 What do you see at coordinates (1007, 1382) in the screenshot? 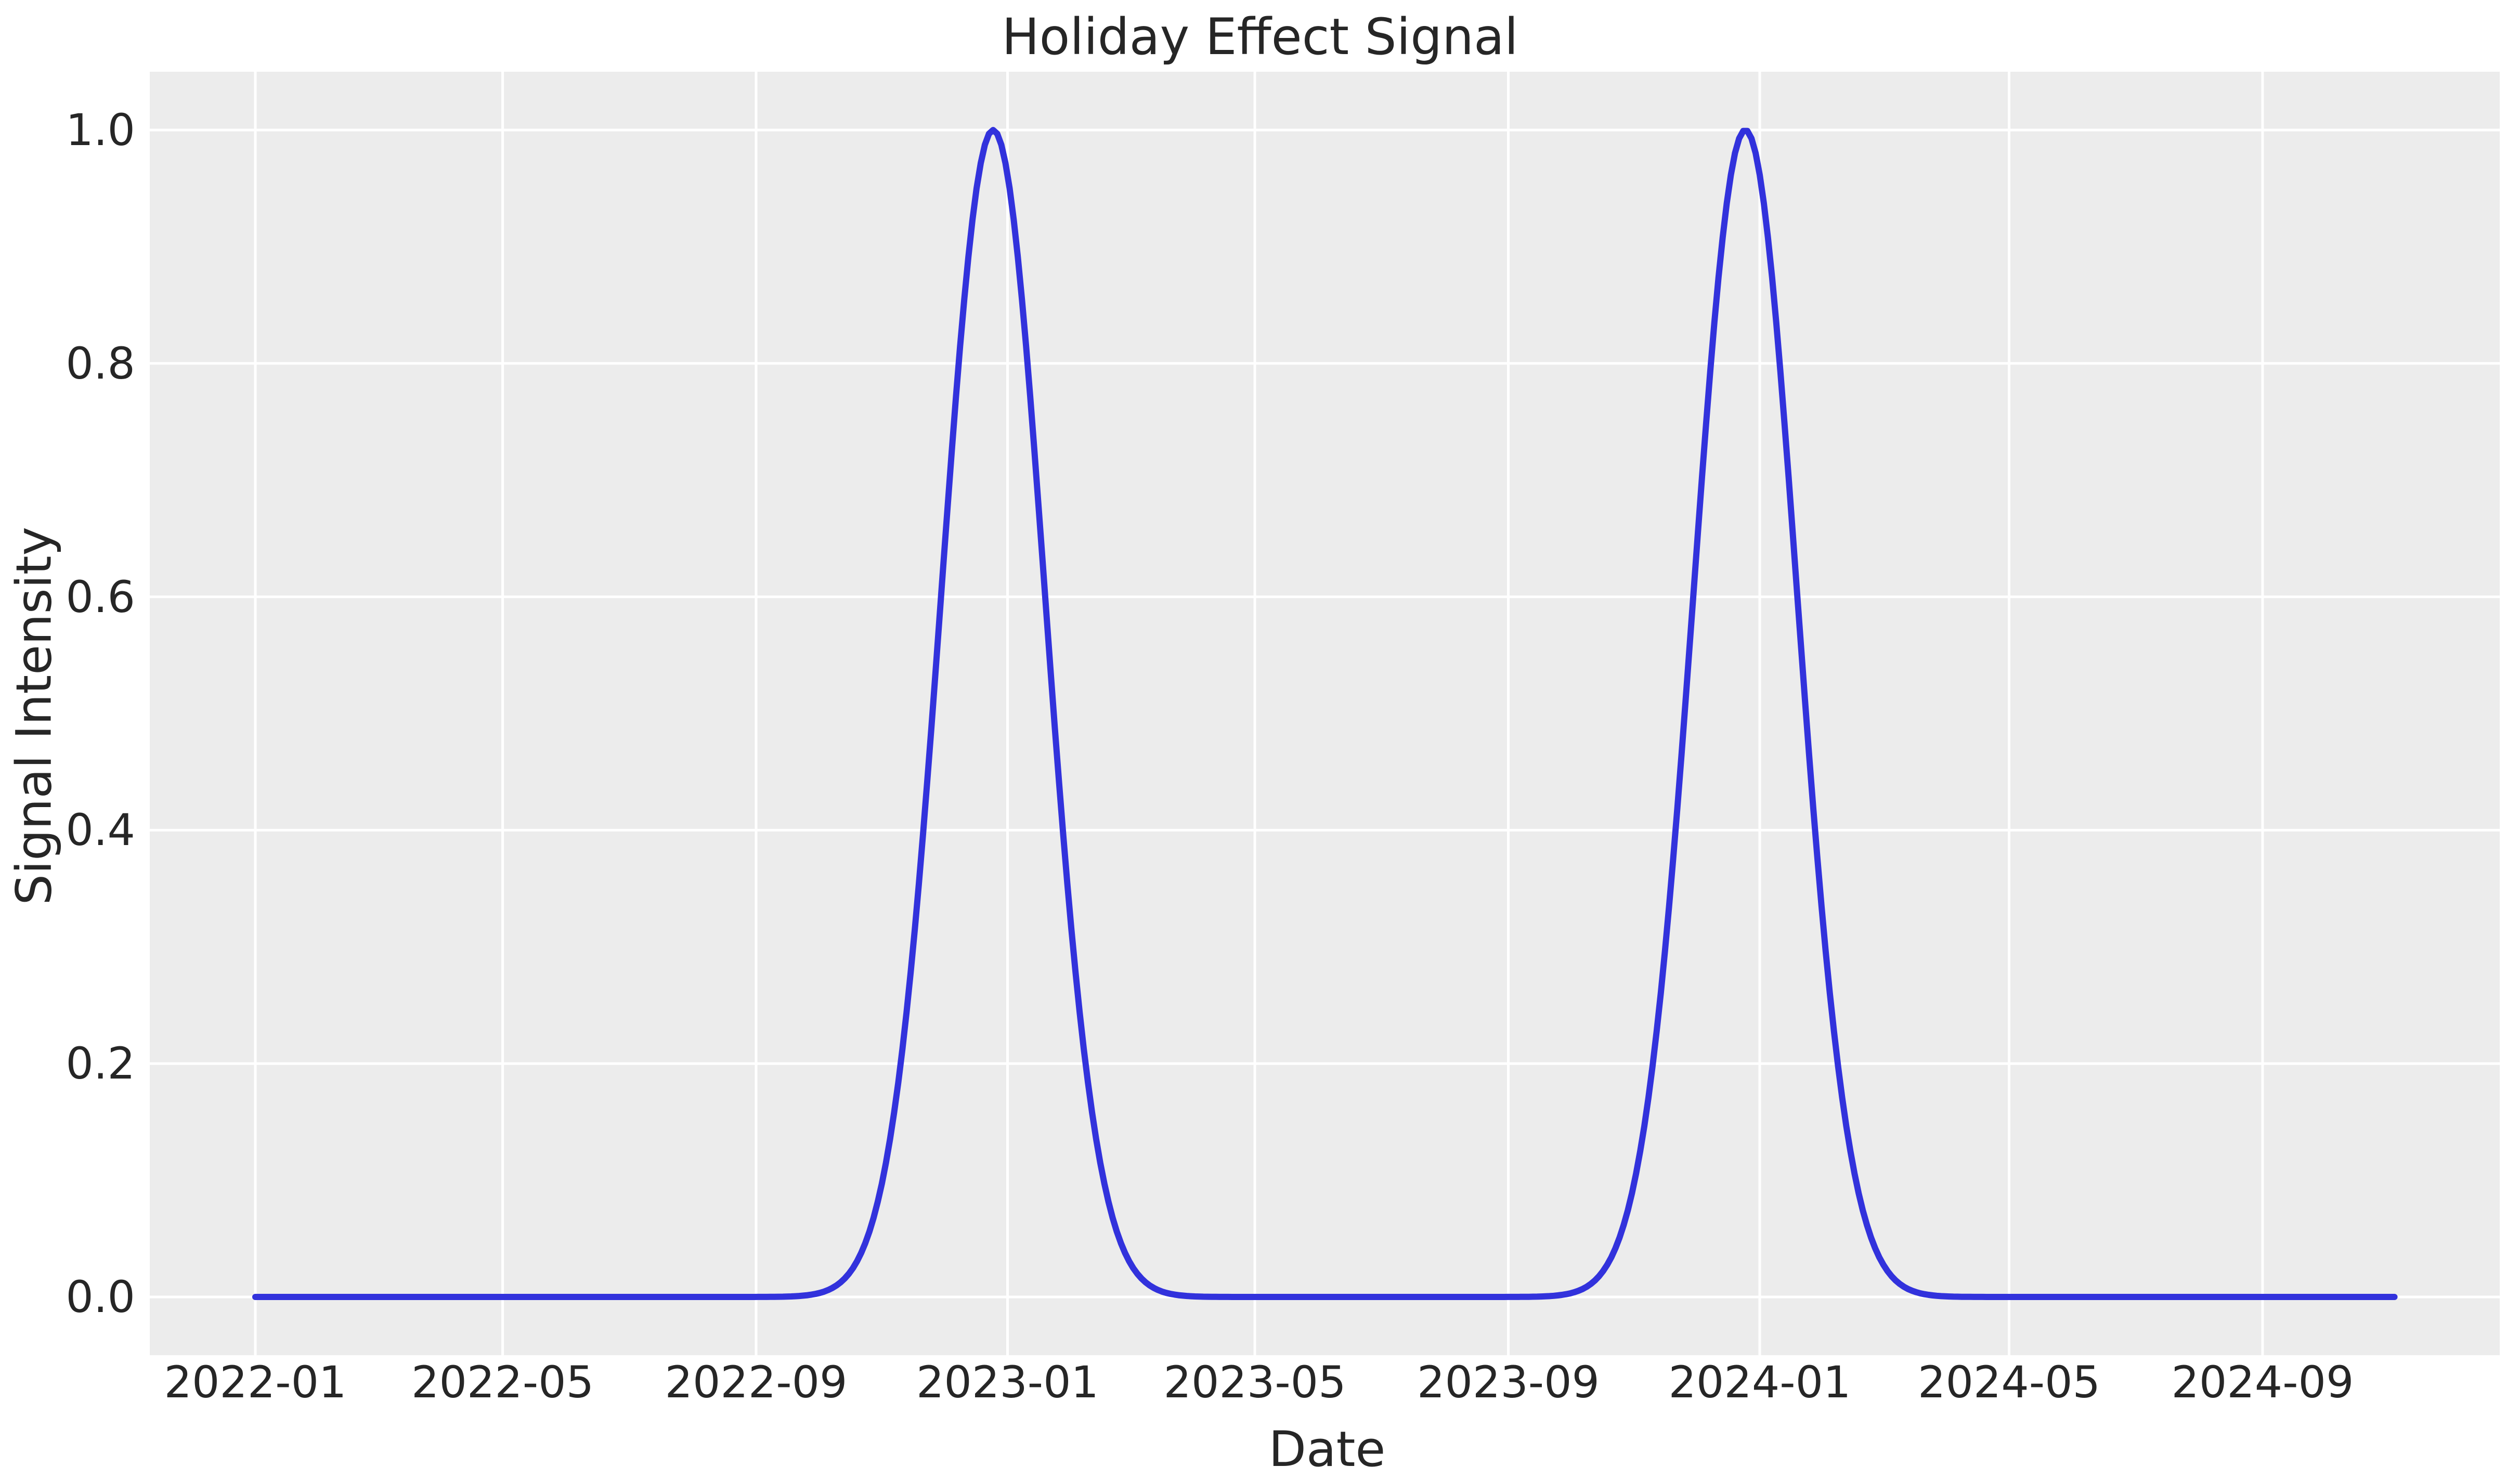
I see `x-tick-label: 2023-01` at bounding box center [1007, 1382].